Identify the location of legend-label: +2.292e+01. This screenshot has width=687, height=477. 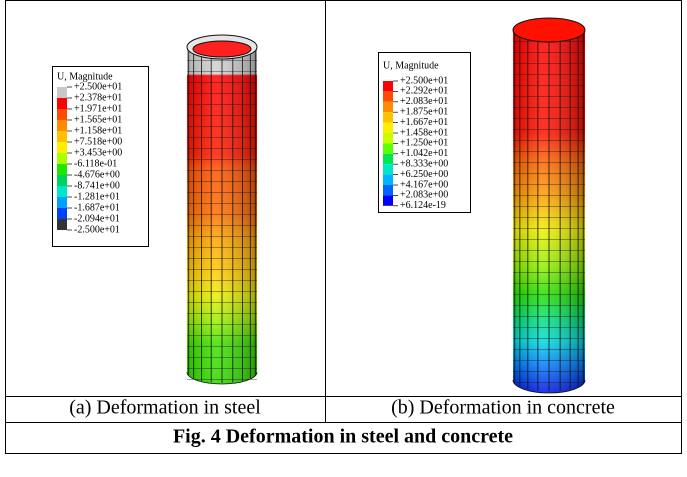
(424, 91).